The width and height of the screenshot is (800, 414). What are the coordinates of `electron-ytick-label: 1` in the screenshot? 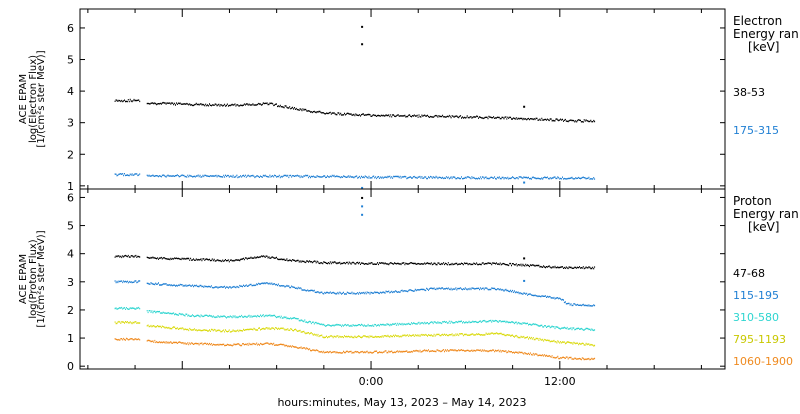 It's located at (70, 186).